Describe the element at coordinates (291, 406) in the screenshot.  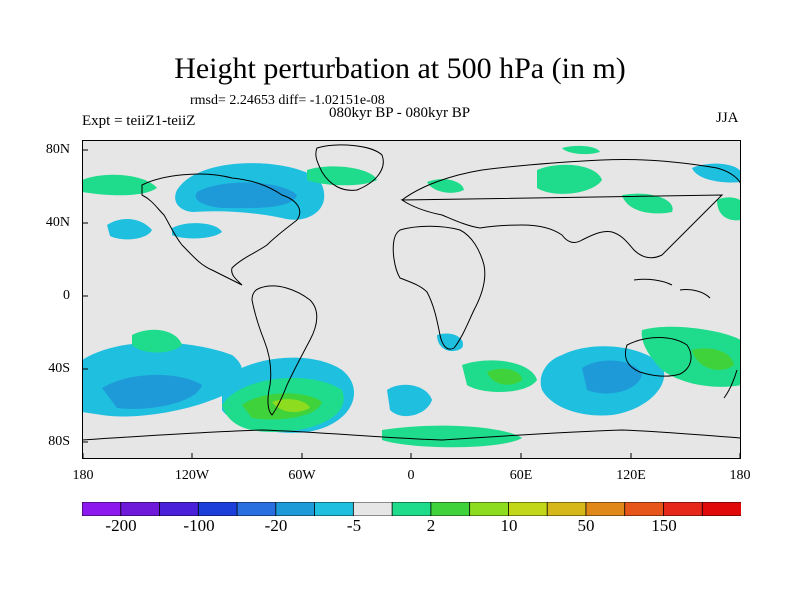
I see `contour-south-america-peak` at that location.